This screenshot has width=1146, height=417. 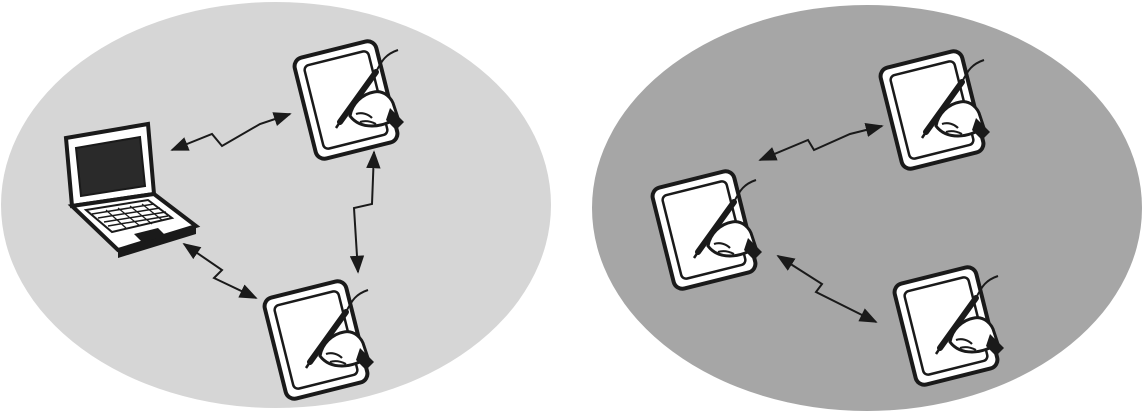 I want to click on wireless-link-tablet-top-tablet-bottom, so click(x=365, y=212).